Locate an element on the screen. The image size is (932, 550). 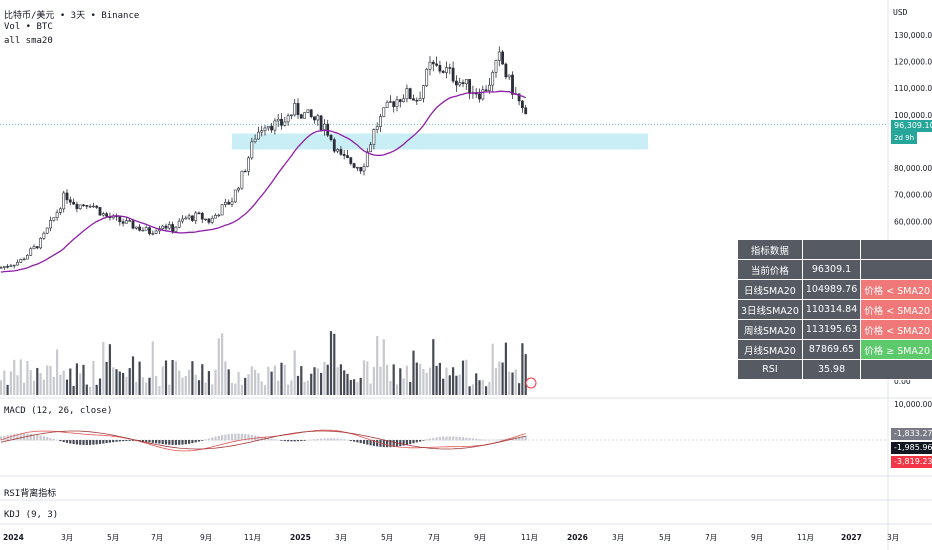
rsi-pane-title: RSI背离指标 is located at coordinates (30, 494).